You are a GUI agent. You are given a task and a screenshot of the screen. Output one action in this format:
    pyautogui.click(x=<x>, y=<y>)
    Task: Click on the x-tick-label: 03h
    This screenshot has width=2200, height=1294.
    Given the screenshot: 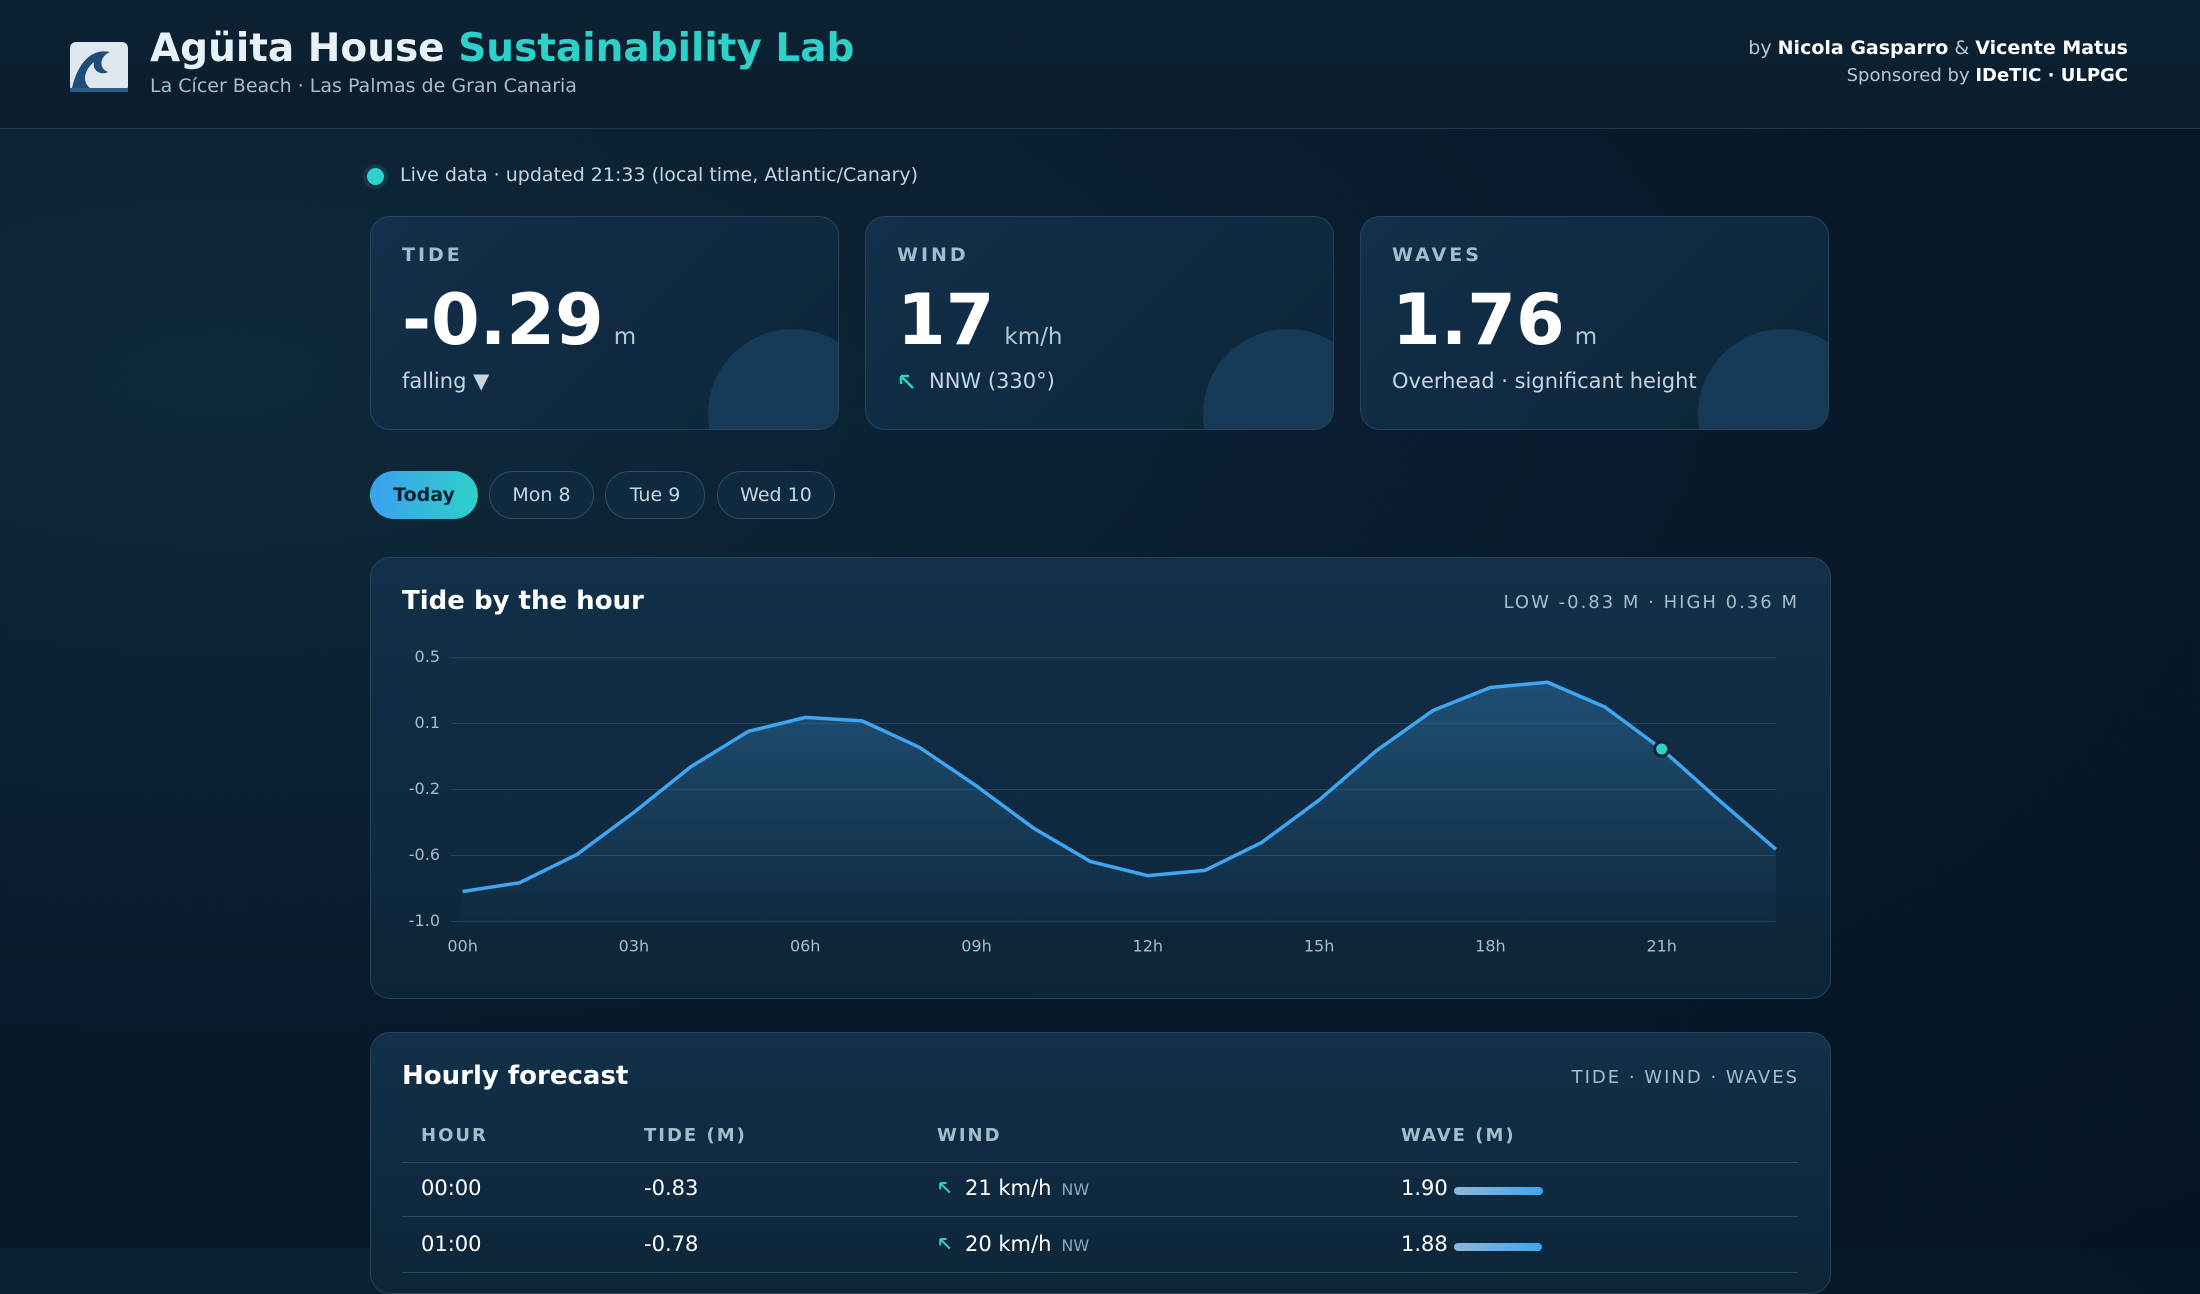 What is the action you would take?
    pyautogui.click(x=634, y=946)
    